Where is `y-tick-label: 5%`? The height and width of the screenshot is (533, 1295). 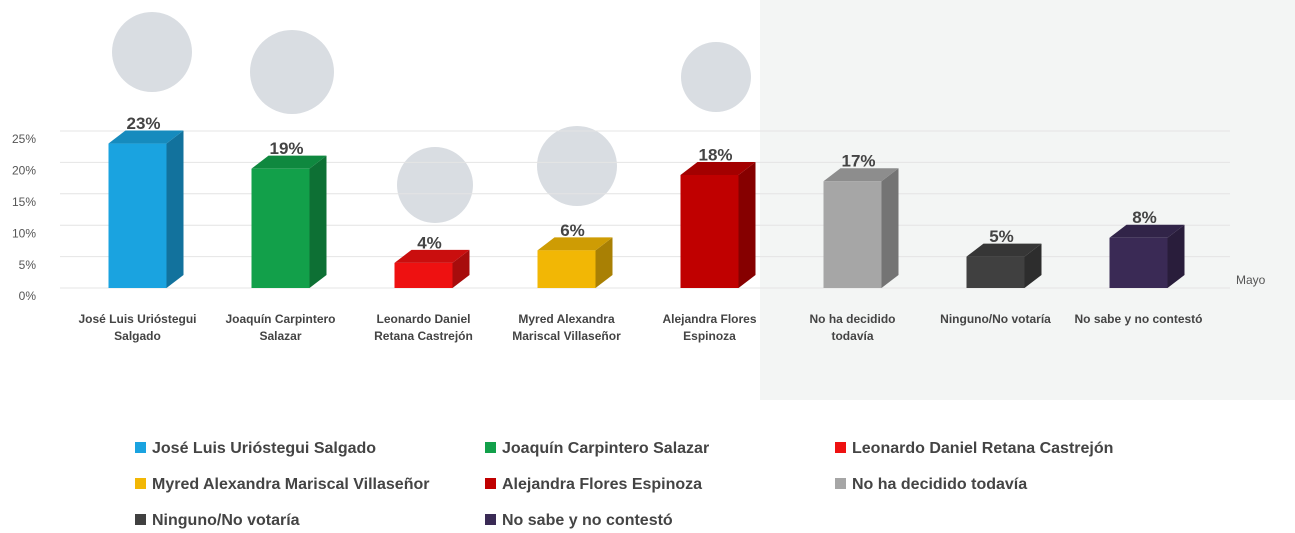
y-tick-label: 5% is located at coordinates (28, 265).